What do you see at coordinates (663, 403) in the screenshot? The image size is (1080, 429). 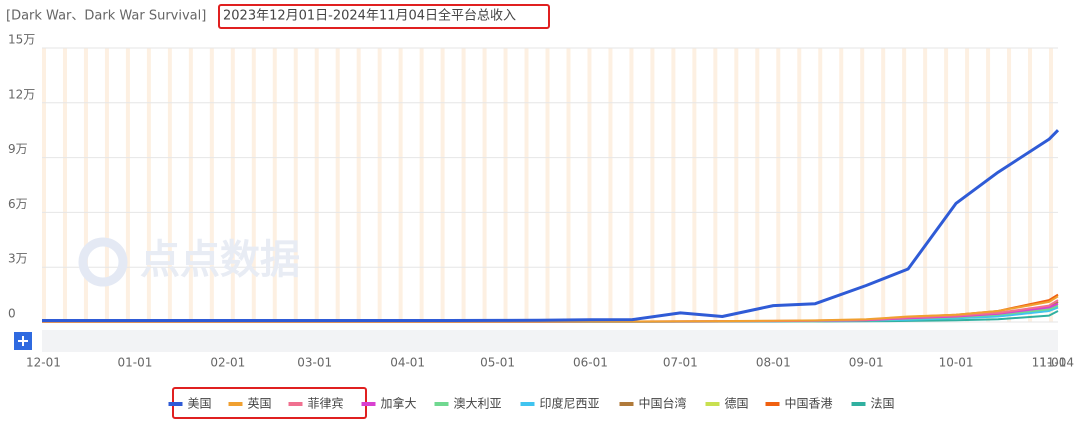 I see `legend-label: 中国台湾` at bounding box center [663, 403].